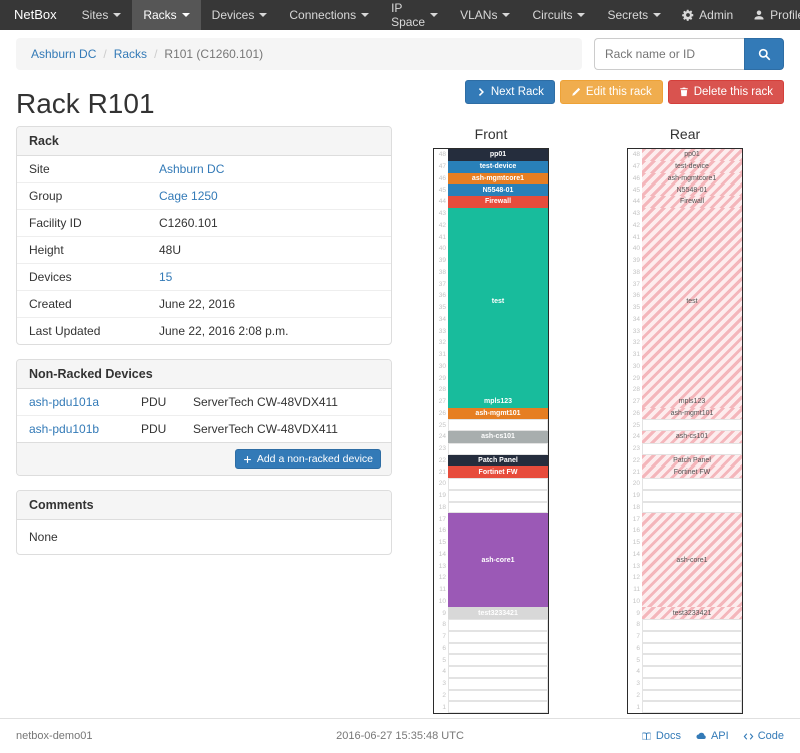 The width and height of the screenshot is (800, 753). I want to click on unit-number: 47, so click(442, 167).